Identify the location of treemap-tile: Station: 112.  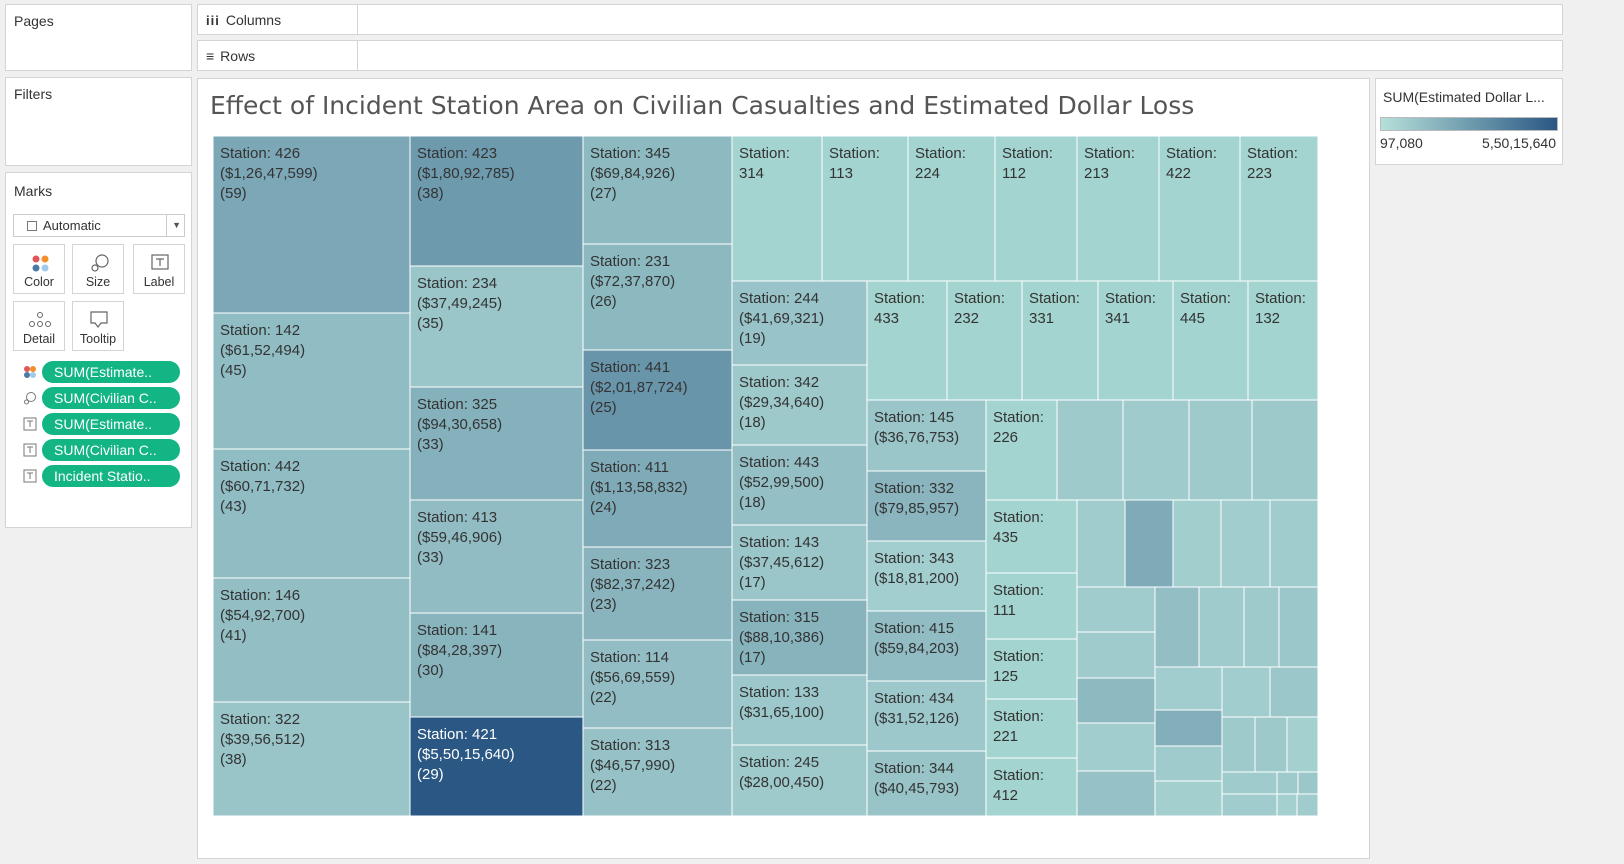
(1036, 208).